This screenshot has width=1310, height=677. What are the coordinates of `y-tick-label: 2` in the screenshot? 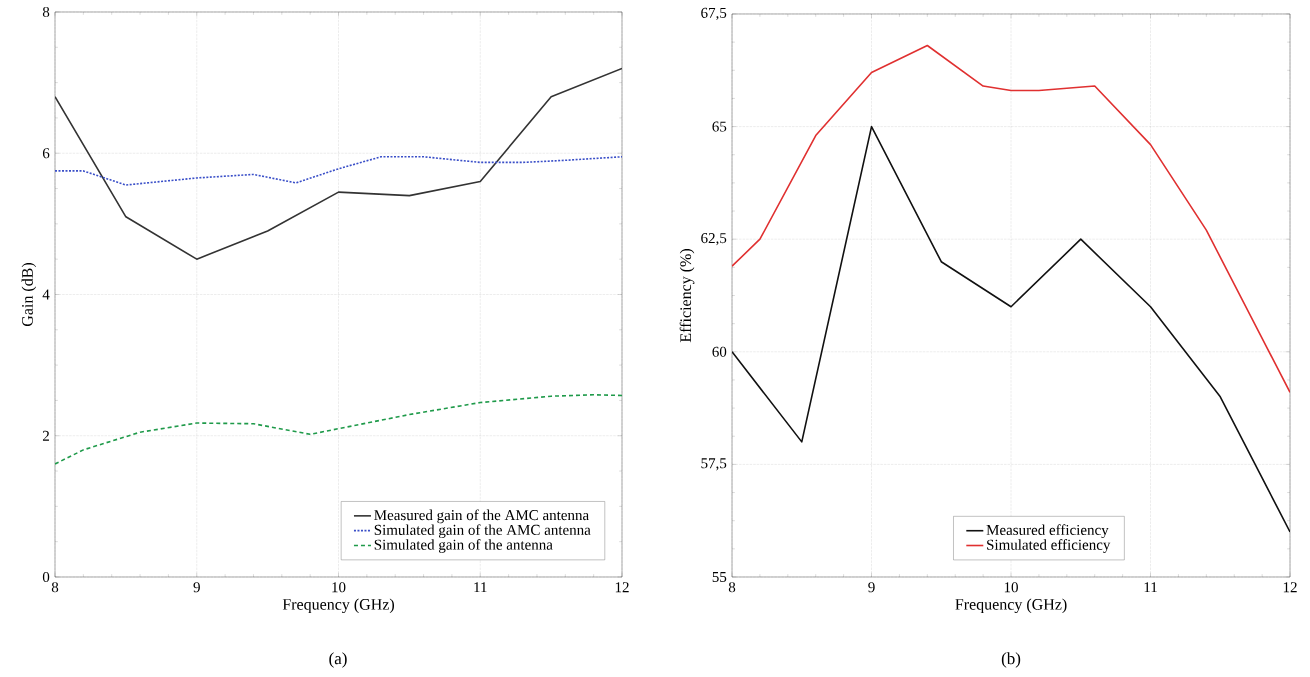 It's located at (45, 435).